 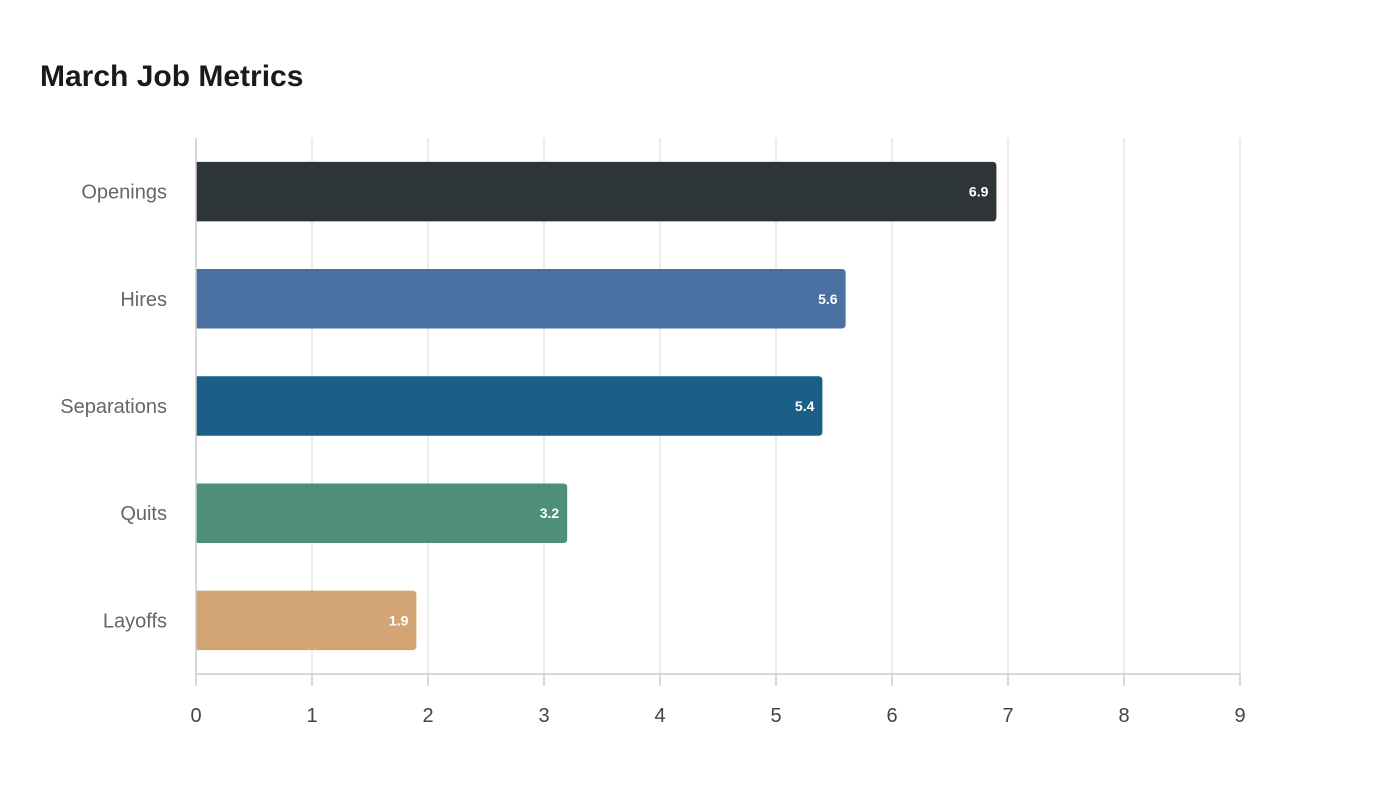 What do you see at coordinates (979, 192) in the screenshot?
I see `data-label-openings: 6.9` at bounding box center [979, 192].